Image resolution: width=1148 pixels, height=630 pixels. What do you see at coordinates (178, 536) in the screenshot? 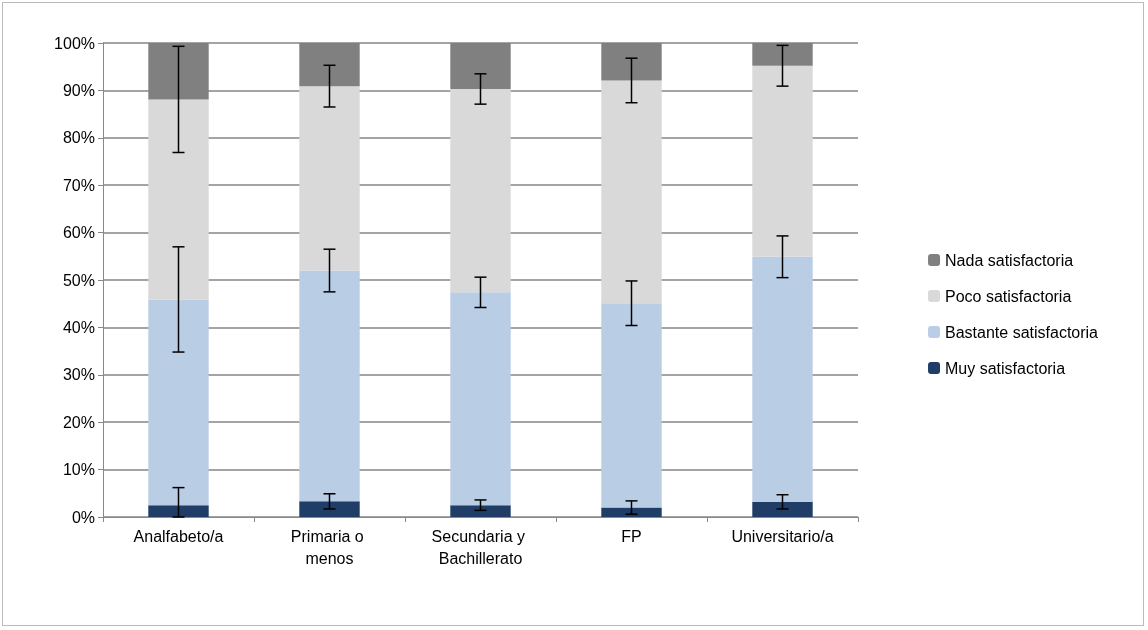
I see `x-tick-label: Analfabeto/a` at bounding box center [178, 536].